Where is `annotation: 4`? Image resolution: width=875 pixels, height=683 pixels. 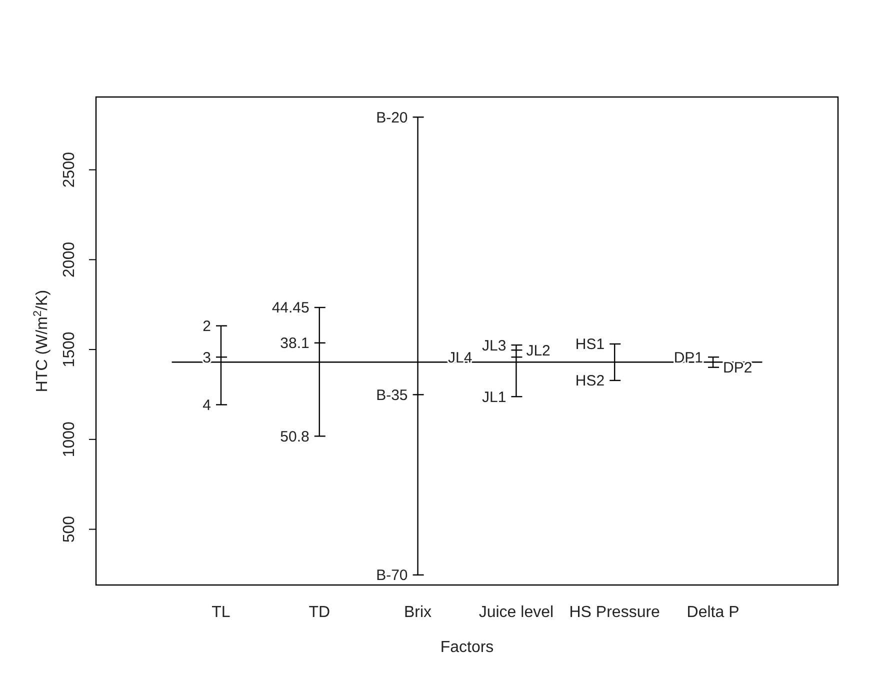
annotation: 4 is located at coordinates (206, 405).